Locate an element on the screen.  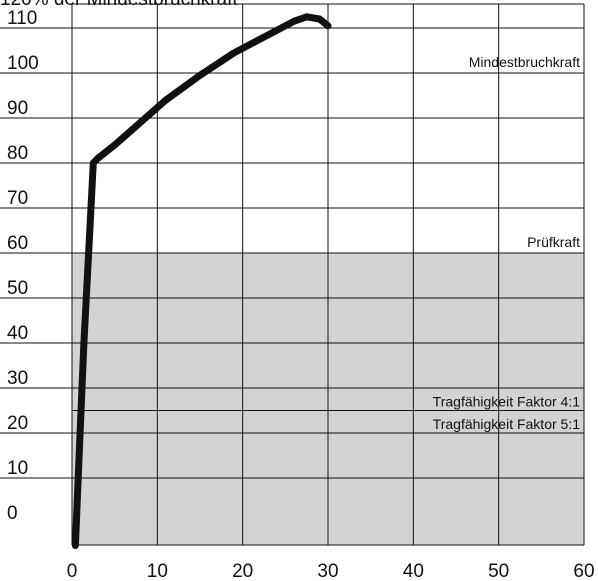
y-tick-label: 20 is located at coordinates (17, 423).